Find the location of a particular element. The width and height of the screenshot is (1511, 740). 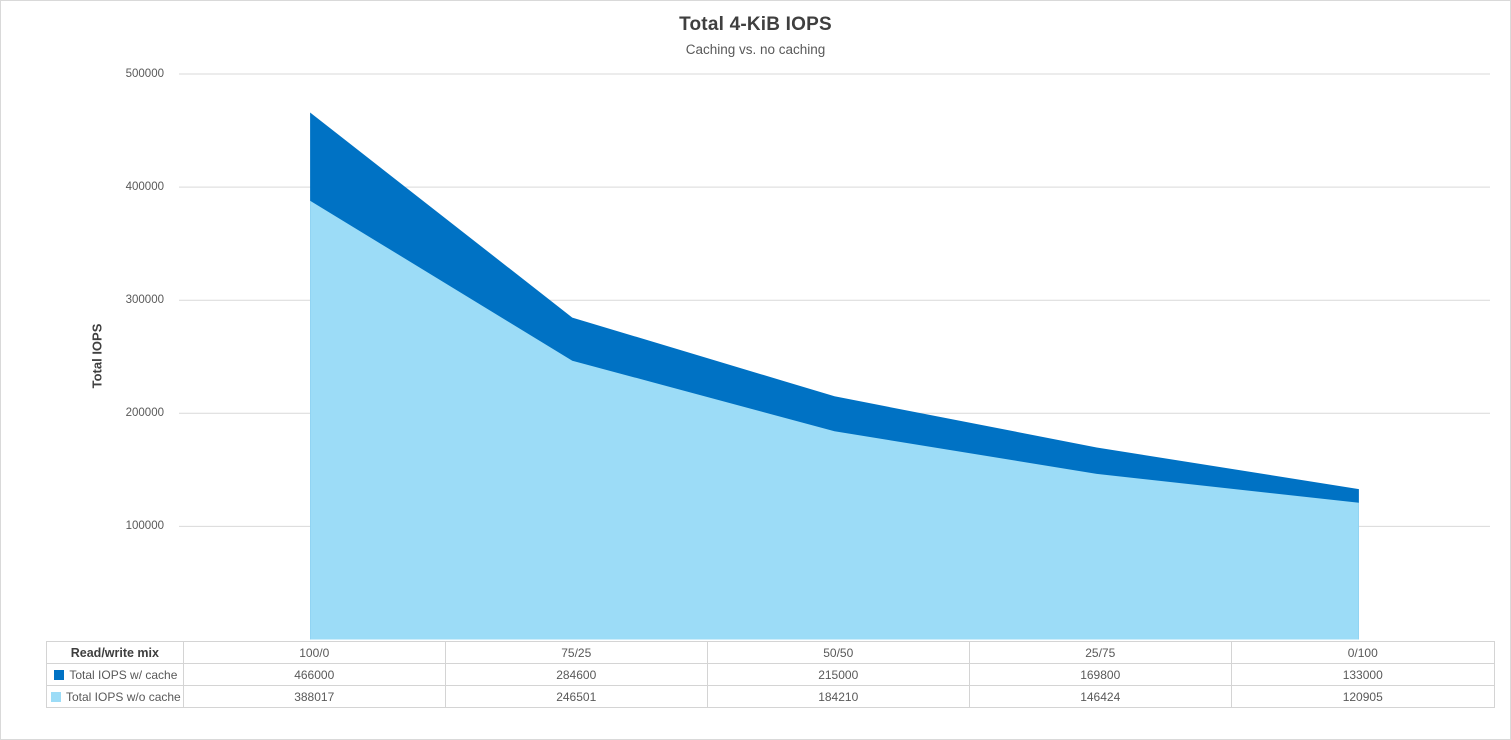

value-cell: 388017 is located at coordinates (314, 696).